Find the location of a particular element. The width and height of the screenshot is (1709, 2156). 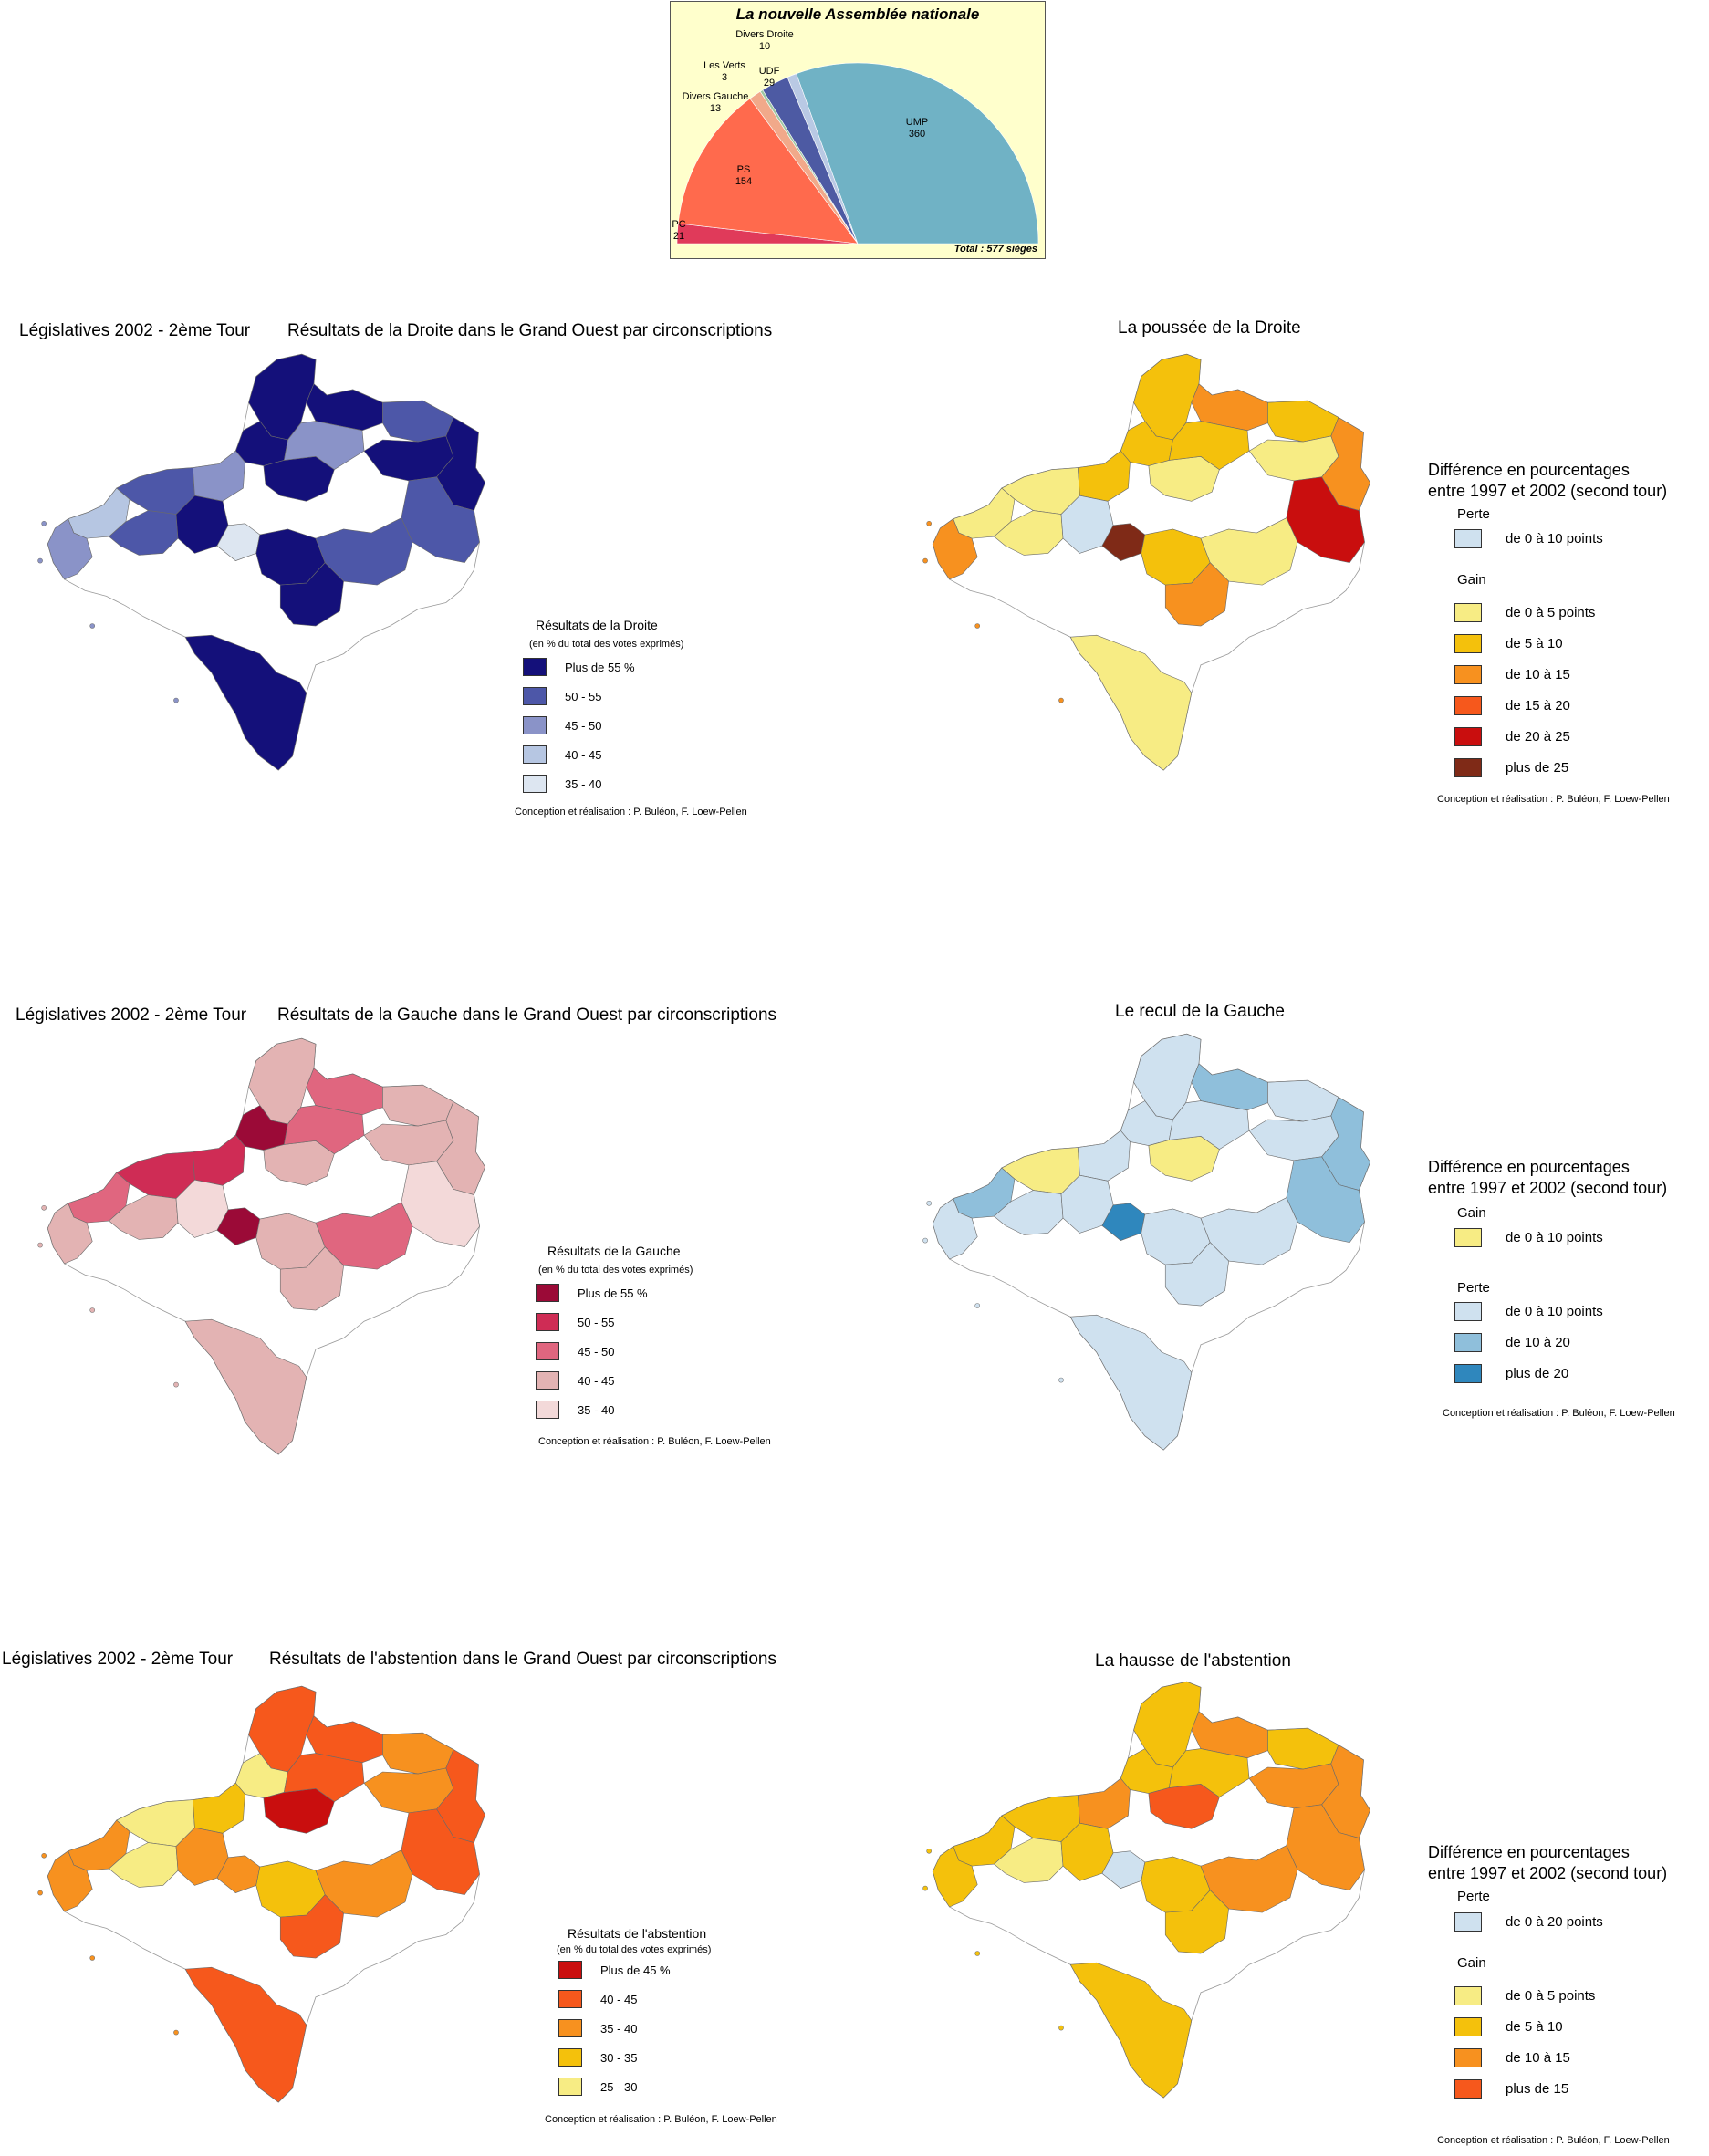

legend-label: plus de 15 is located at coordinates (1537, 2089).